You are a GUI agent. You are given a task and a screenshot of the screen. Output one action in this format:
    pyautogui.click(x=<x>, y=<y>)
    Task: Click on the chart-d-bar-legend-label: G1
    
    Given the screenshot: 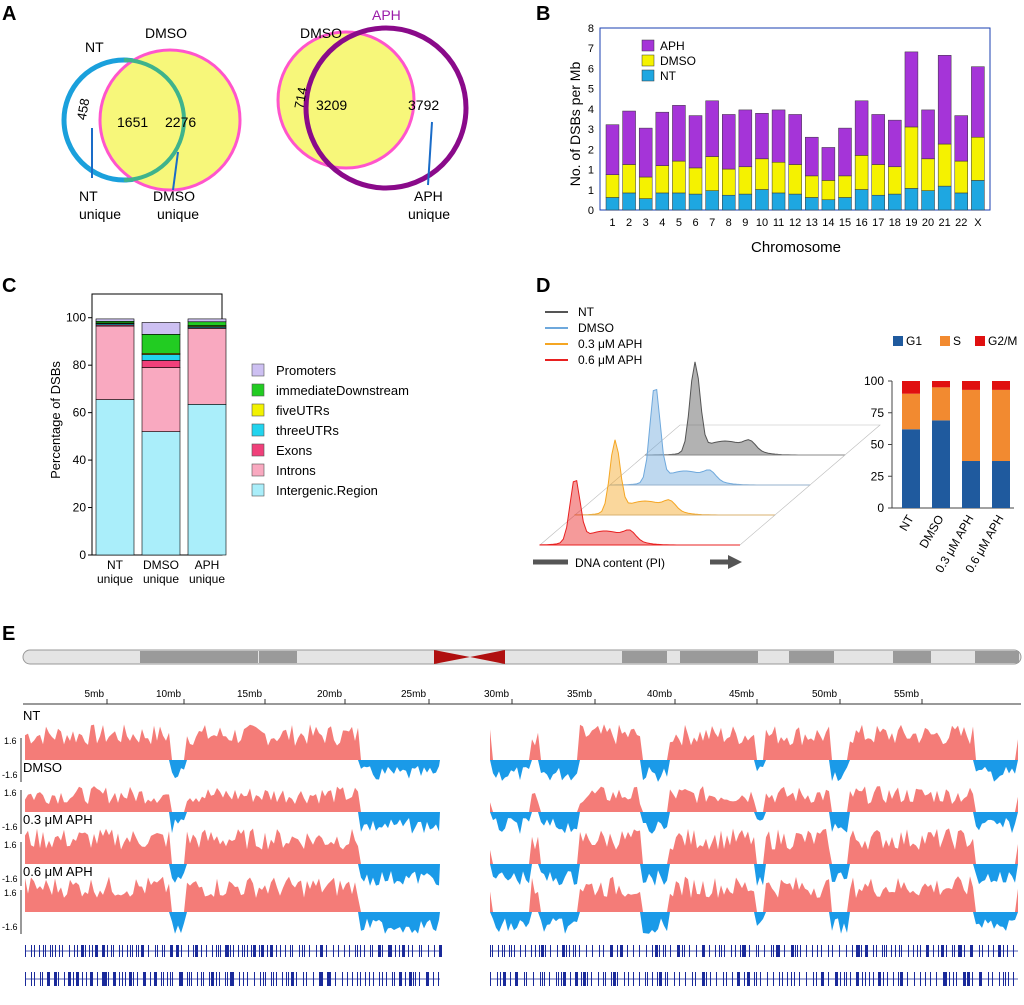 What is the action you would take?
    pyautogui.click(x=914, y=341)
    